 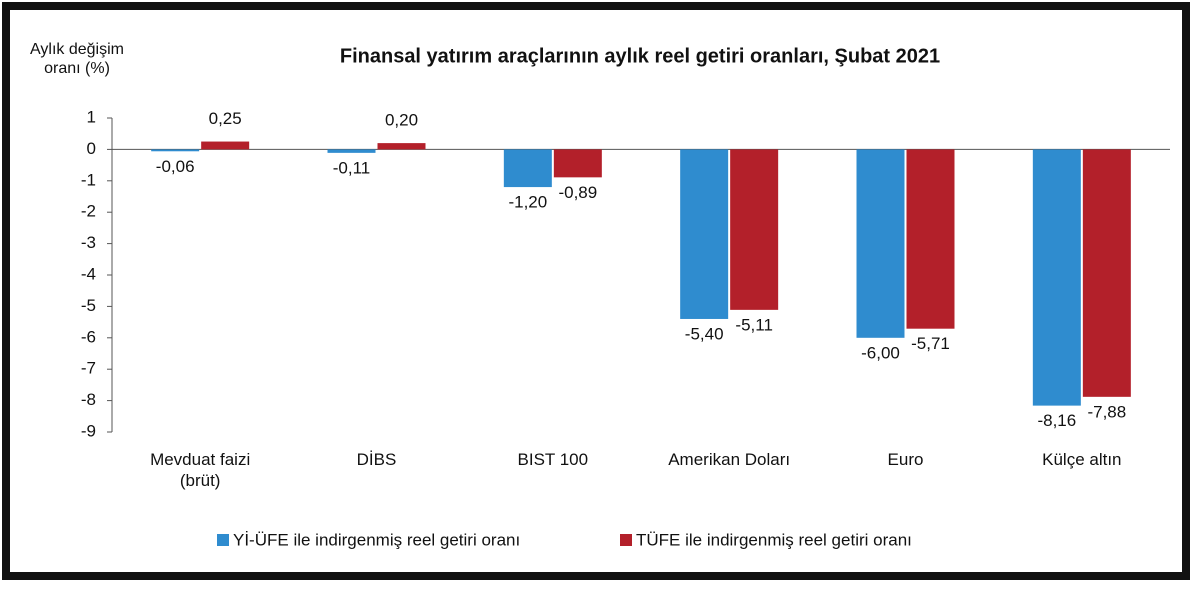 I want to click on data-label: -8,16, so click(x=1056, y=420).